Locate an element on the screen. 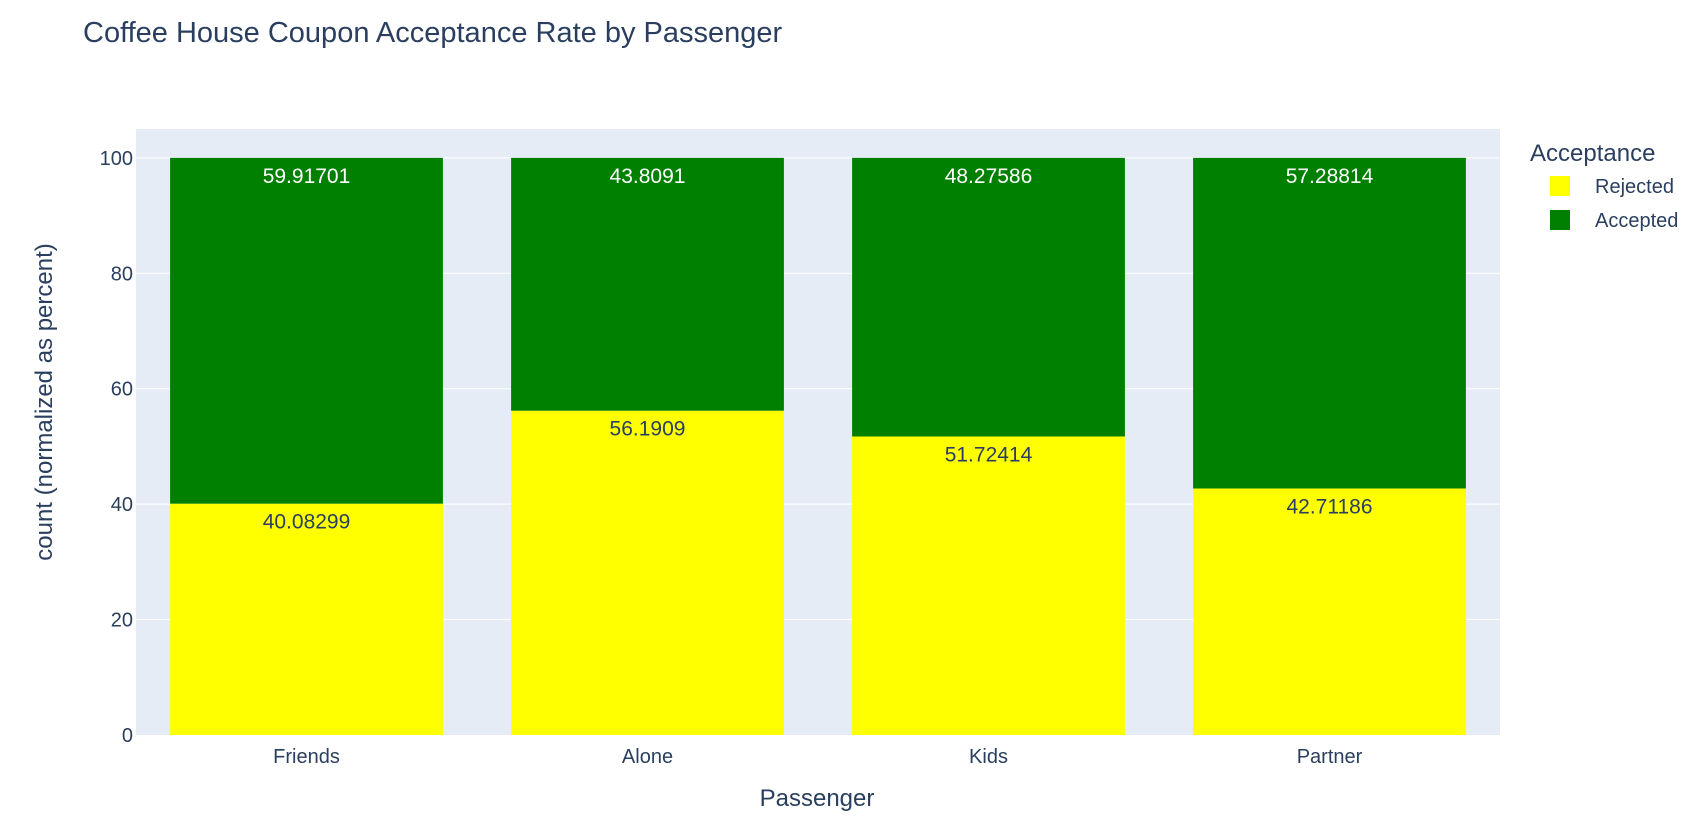  y-tick-label: 40 is located at coordinates (122, 505).